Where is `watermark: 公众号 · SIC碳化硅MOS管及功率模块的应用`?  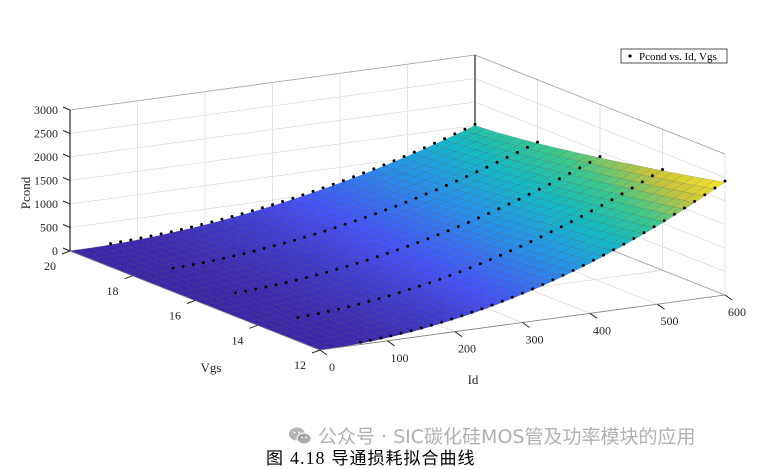 watermark: 公众号 · SIC碳化硅MOS管及功率模块的应用 is located at coordinates (491, 435).